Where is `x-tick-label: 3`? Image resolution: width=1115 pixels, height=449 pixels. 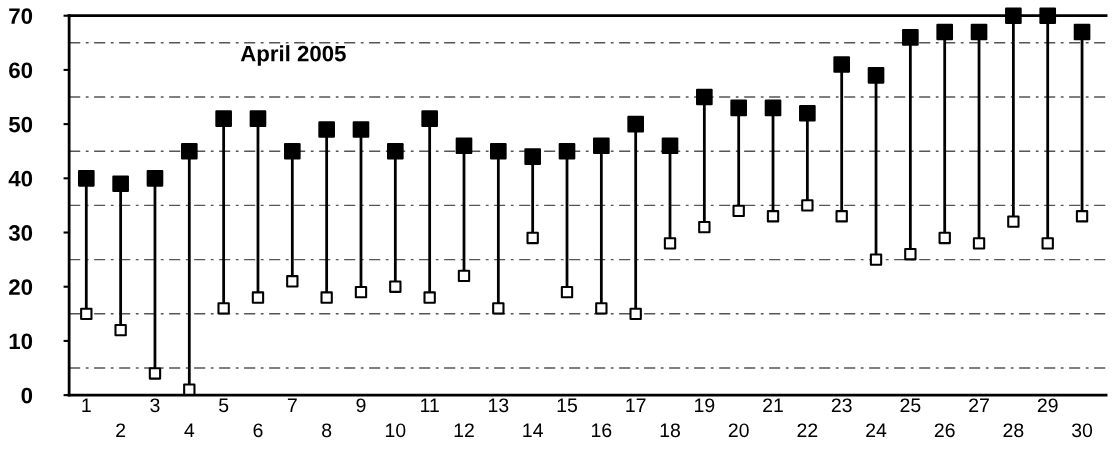
x-tick-label: 3 is located at coordinates (155, 405).